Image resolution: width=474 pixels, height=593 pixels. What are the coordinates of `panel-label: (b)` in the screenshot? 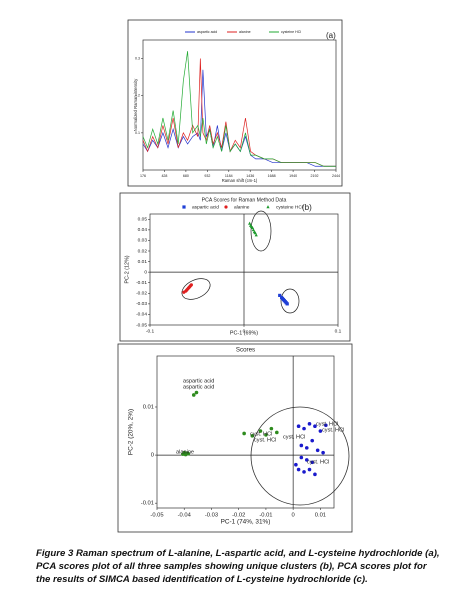 It's located at (307, 207).